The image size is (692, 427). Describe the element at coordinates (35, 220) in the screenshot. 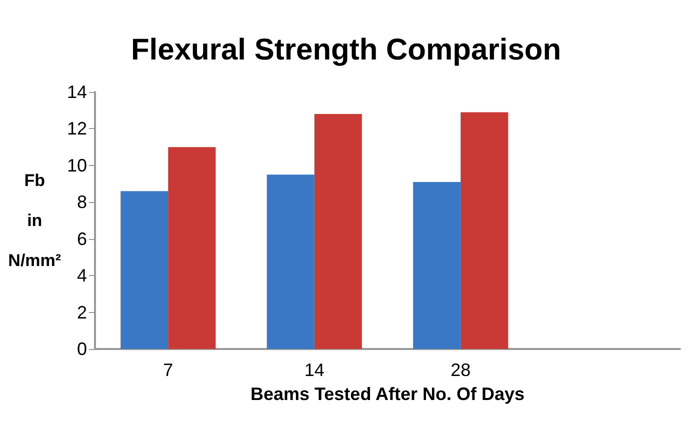

I see `text: Fb in N/mm²` at that location.